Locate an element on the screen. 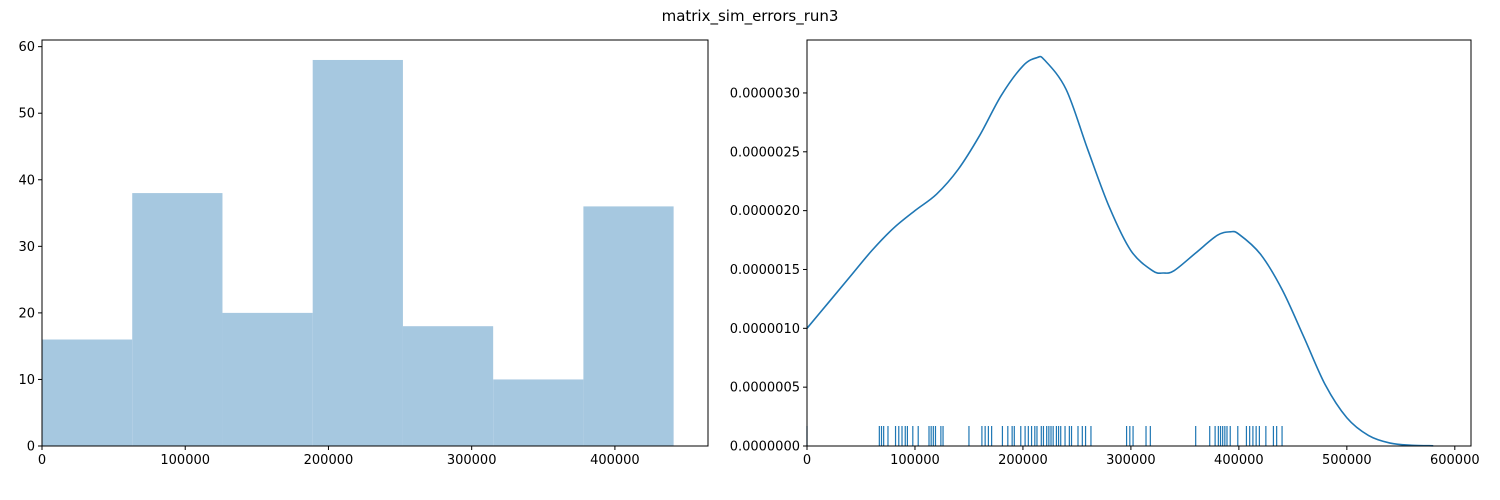  histogram-xtick-label: 200000 is located at coordinates (329, 460).